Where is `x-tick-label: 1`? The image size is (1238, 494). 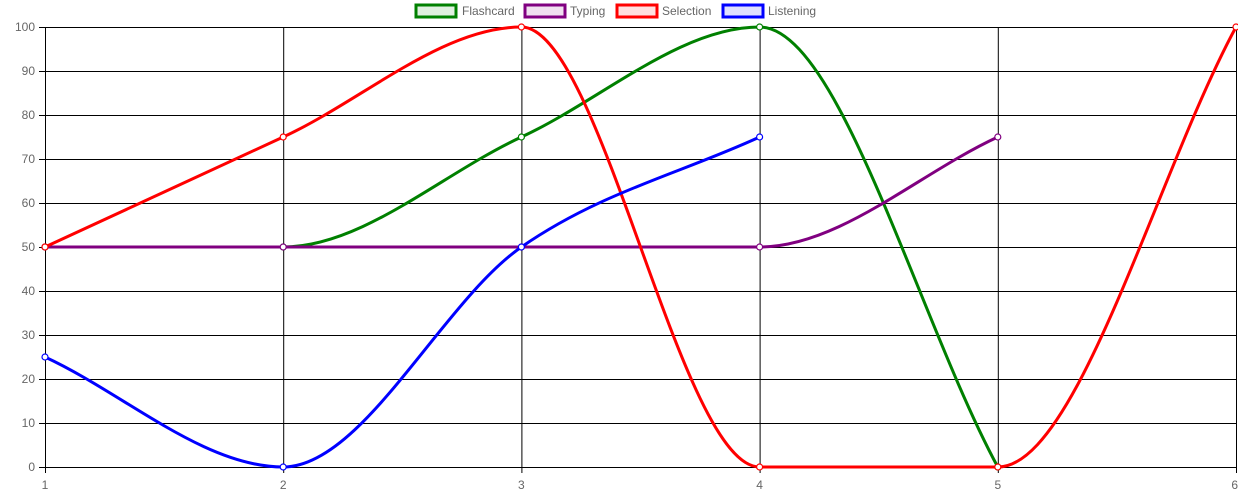
x-tick-label: 1 is located at coordinates (45, 485).